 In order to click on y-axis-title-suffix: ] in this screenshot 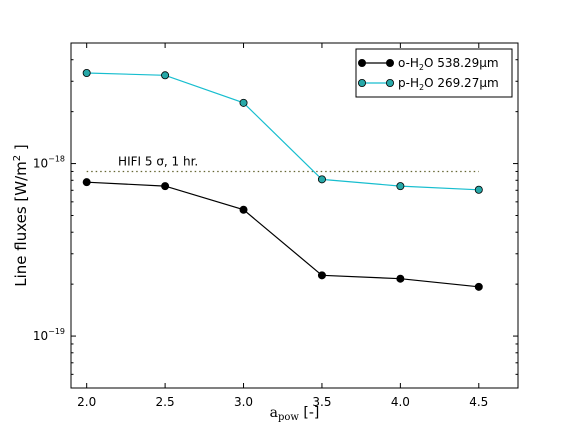, I will do `click(21, 149)`.